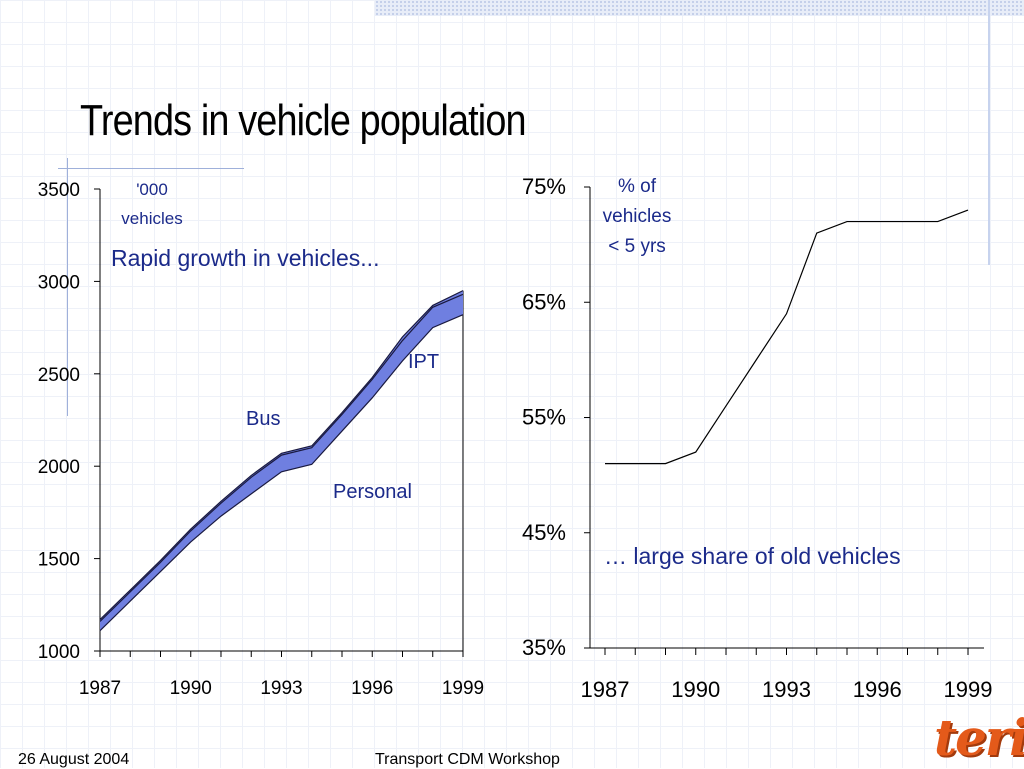  Describe the element at coordinates (263, 419) in the screenshot. I see `series-label-bus: Bus` at that location.